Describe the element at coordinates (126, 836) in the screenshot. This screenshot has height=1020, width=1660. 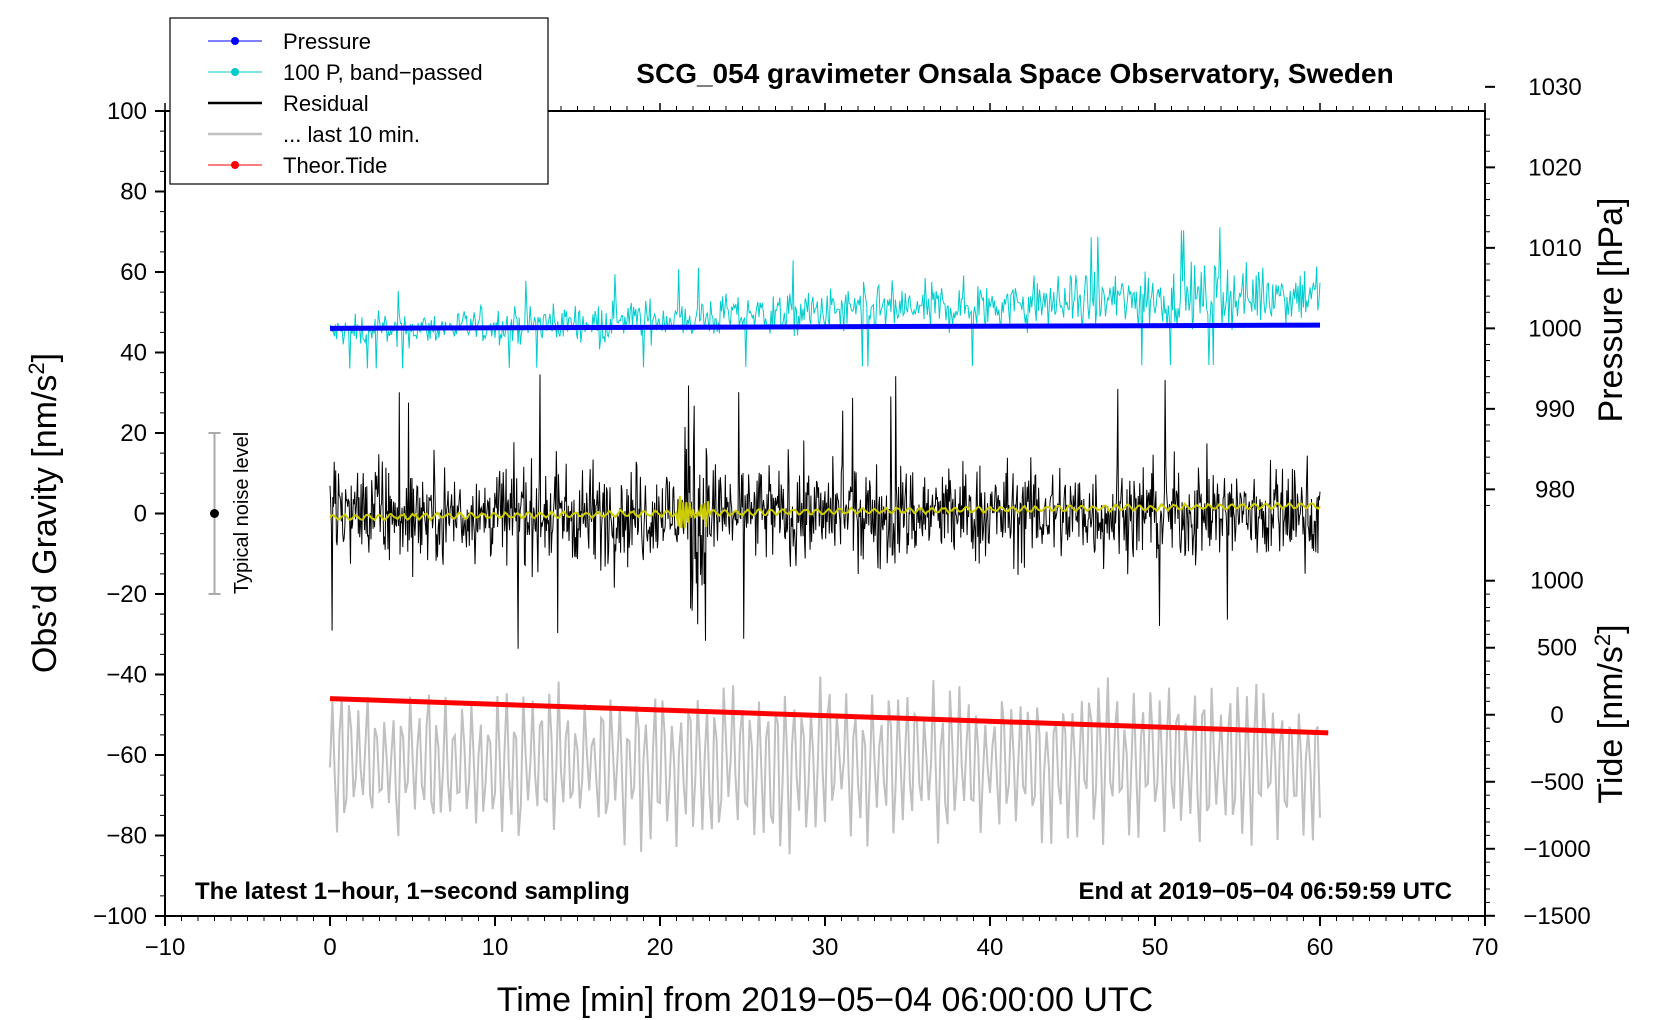
I see `y-tick-label: −80` at that location.